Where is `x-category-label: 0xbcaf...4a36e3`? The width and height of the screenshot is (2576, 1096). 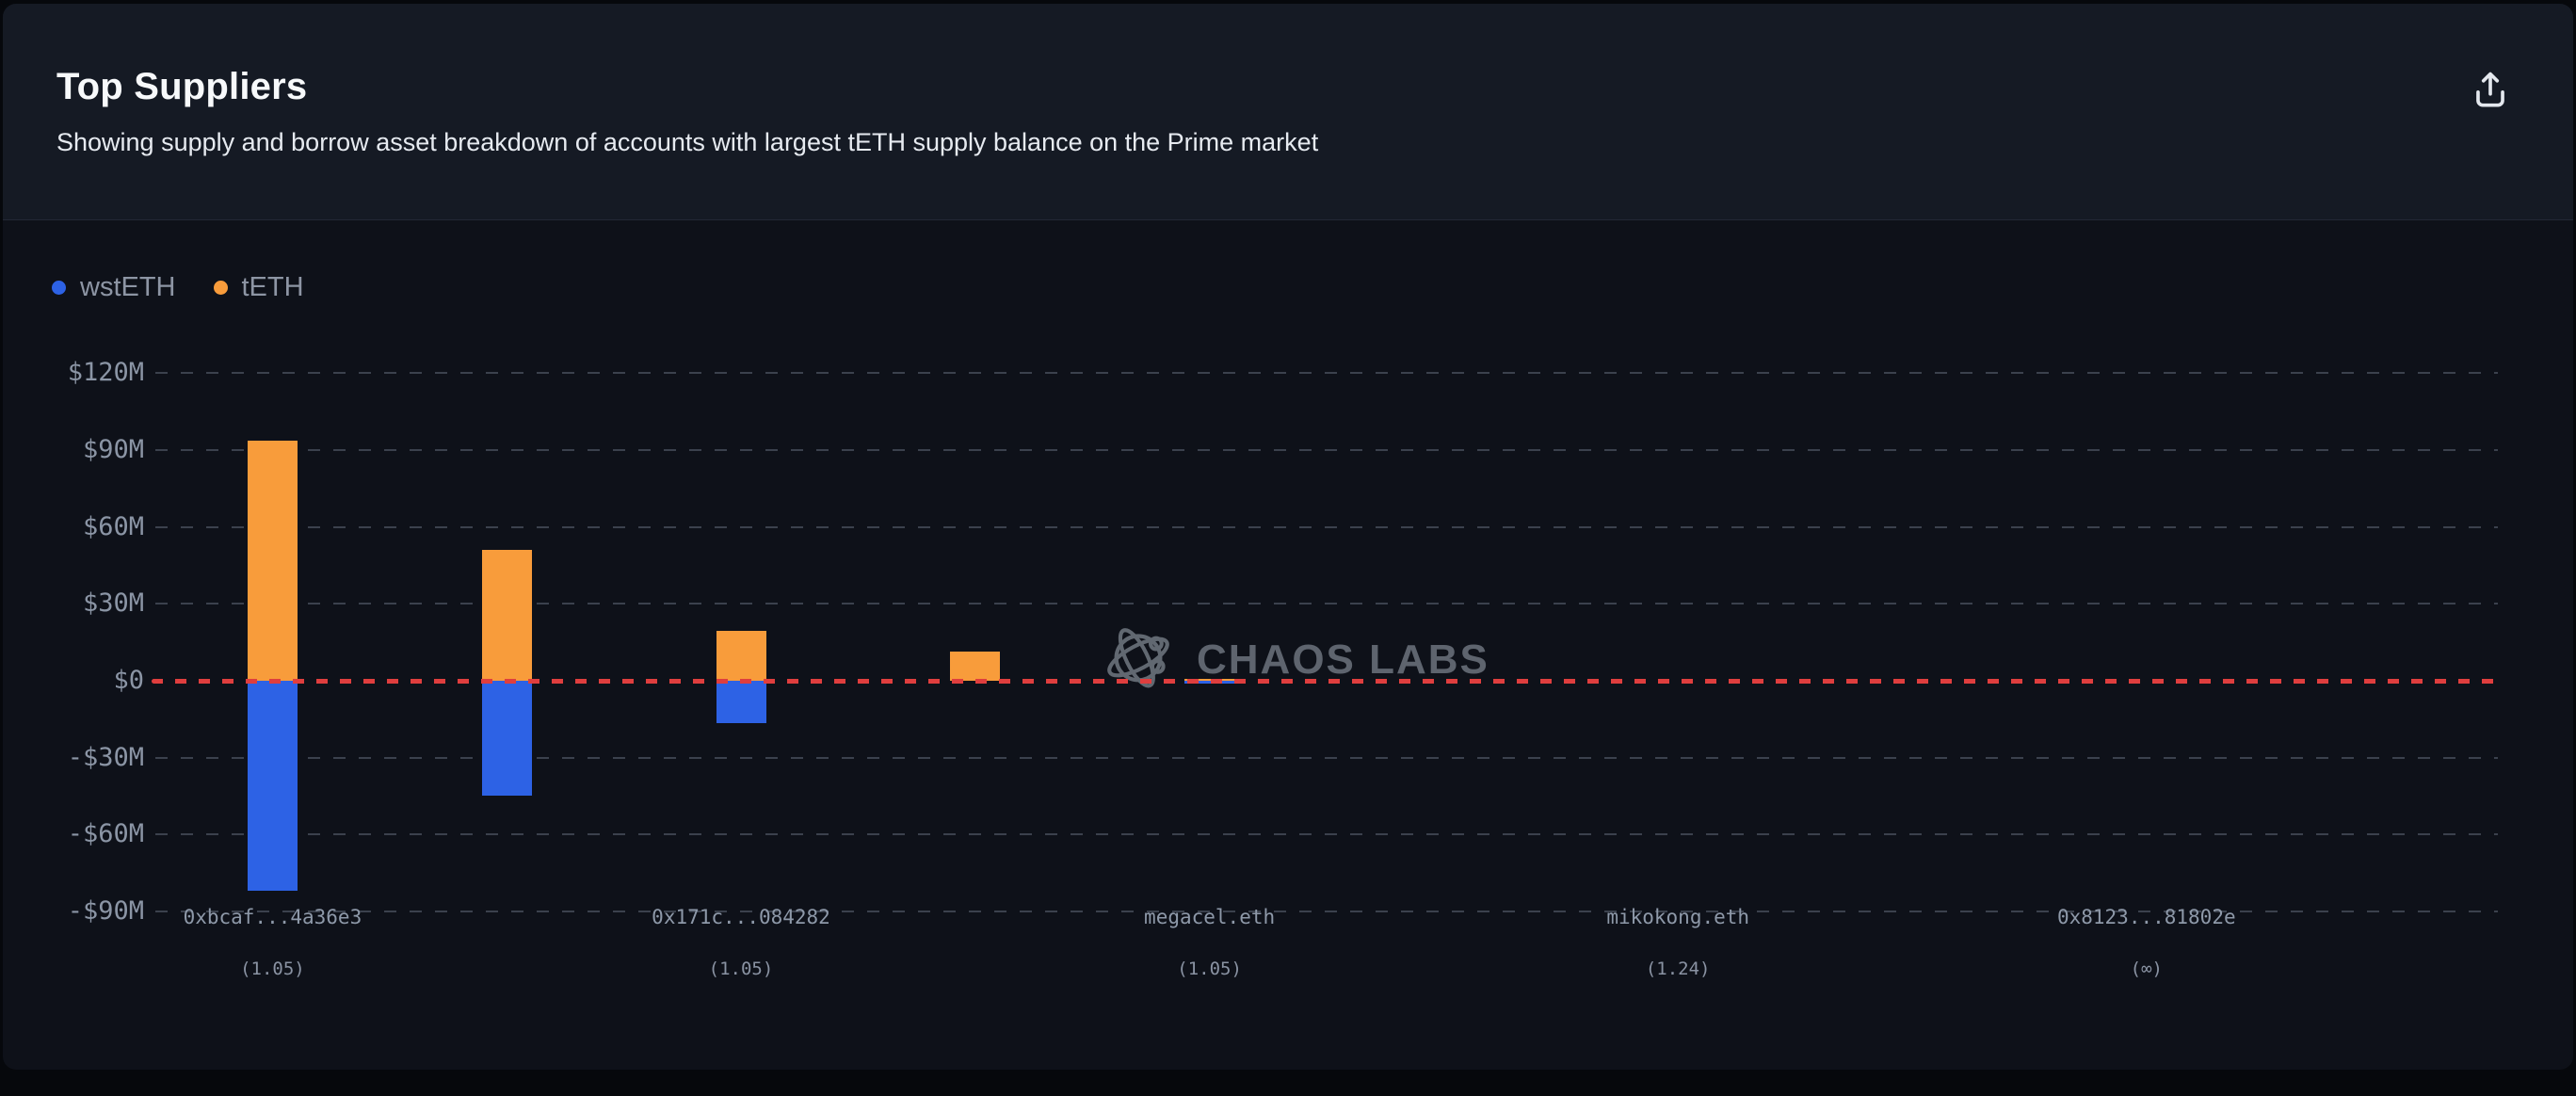
x-category-label: 0xbcaf...4a36e3 is located at coordinates (272, 917).